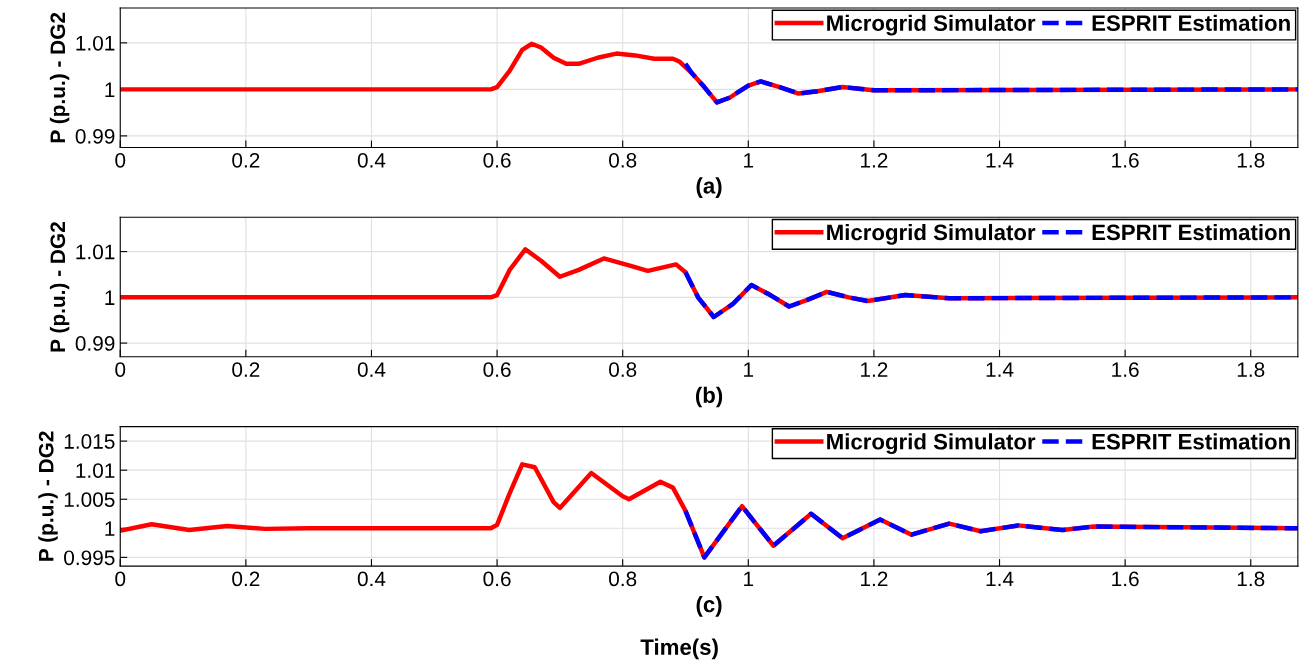 This screenshot has width=1307, height=666. What do you see at coordinates (709, 606) in the screenshot?
I see `x-axis-title: (c)` at bounding box center [709, 606].